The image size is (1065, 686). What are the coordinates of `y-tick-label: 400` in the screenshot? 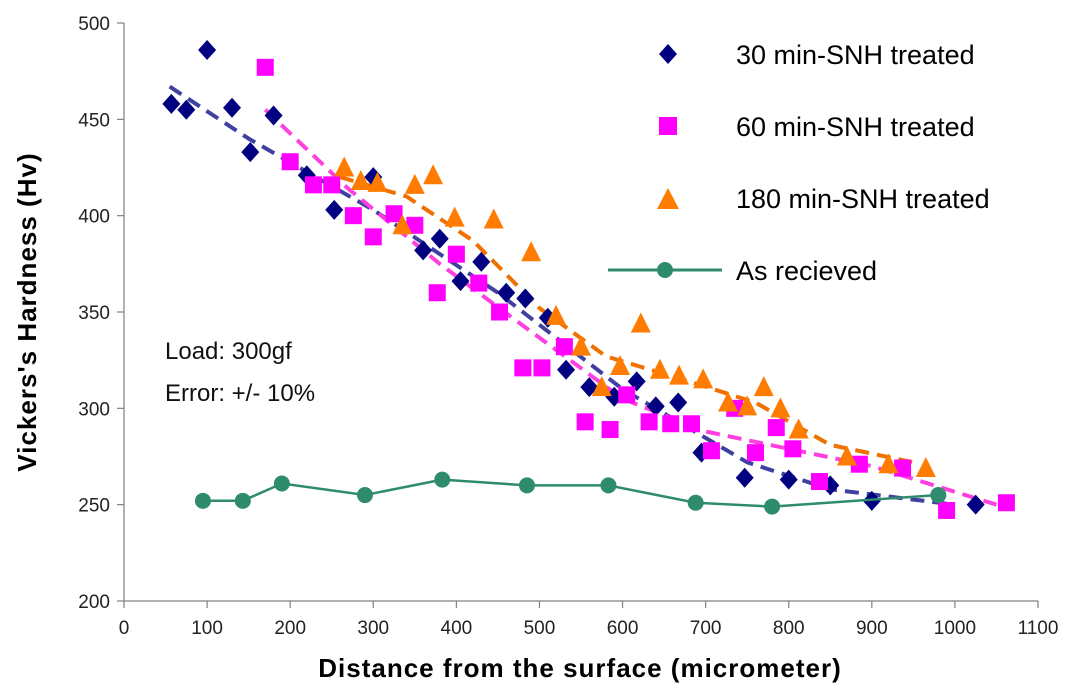 It's located at (94, 217).